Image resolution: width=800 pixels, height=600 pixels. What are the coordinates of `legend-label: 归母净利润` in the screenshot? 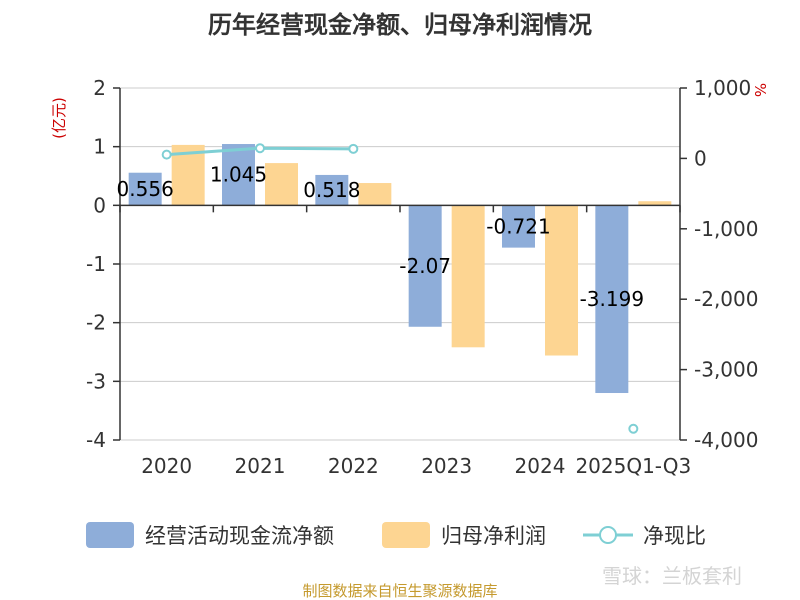 It's located at (493, 536).